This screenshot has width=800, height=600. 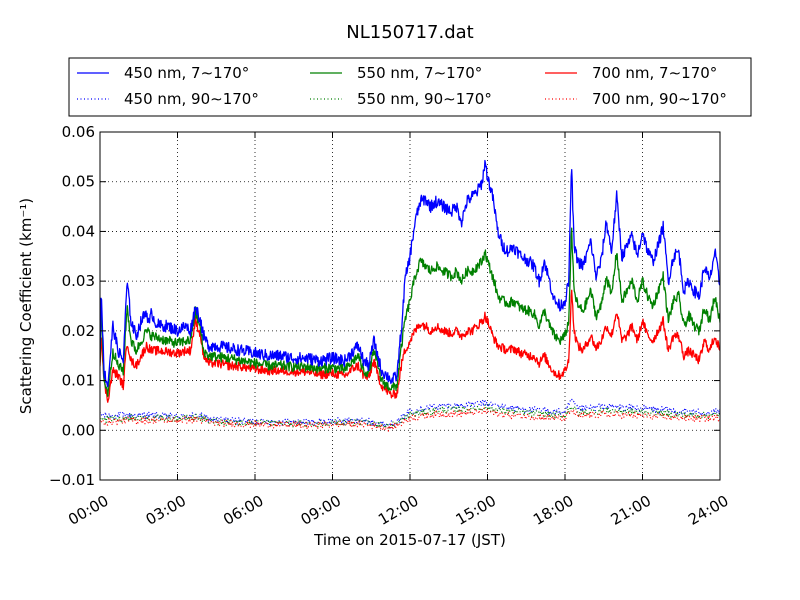 What do you see at coordinates (659, 99) in the screenshot?
I see `legend-entry-label: 700 nm, 90∼170°` at bounding box center [659, 99].